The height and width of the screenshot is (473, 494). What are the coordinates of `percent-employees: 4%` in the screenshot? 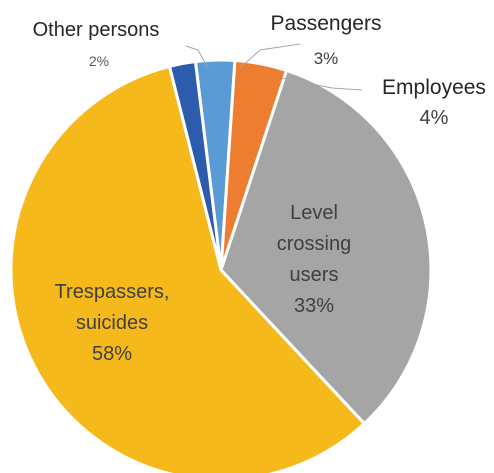 It's located at (434, 118).